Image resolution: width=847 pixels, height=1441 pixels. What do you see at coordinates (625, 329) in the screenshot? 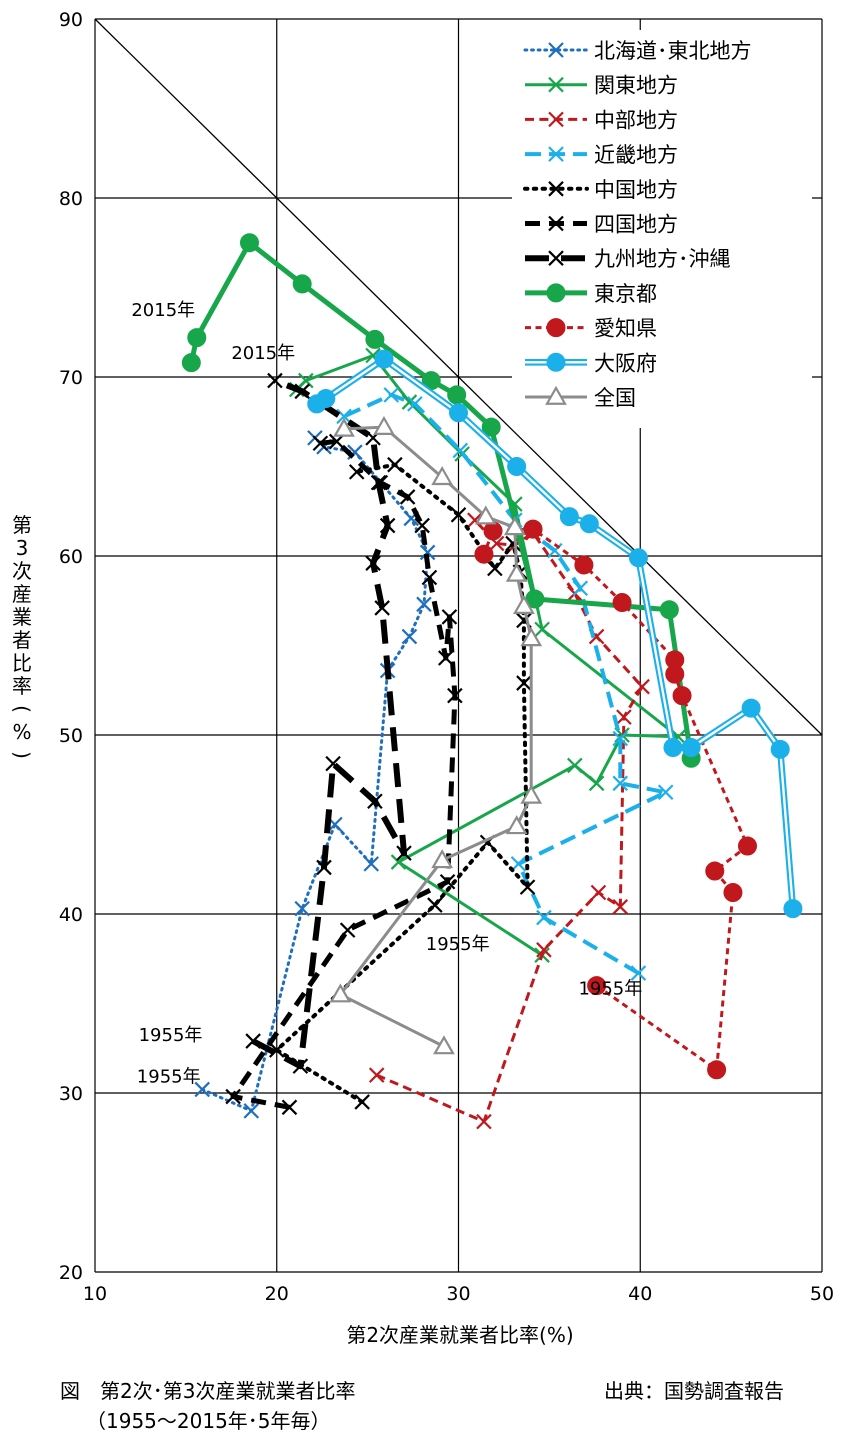
I see `legend-label: 愛知県` at bounding box center [625, 329].